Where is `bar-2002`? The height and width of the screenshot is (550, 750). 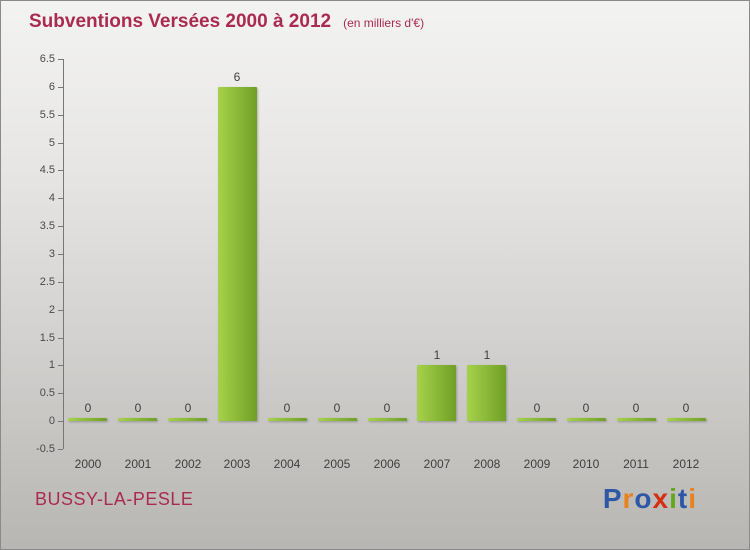 bar-2002 is located at coordinates (187, 419).